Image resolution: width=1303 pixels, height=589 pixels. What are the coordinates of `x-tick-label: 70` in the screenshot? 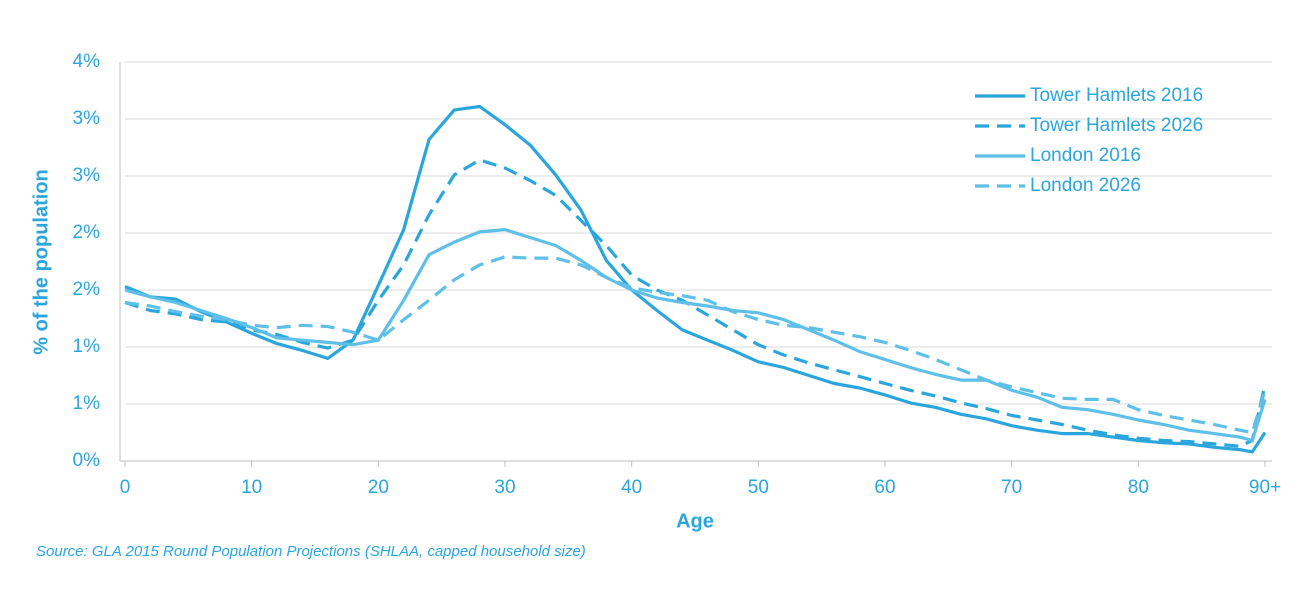 It's located at (1011, 487).